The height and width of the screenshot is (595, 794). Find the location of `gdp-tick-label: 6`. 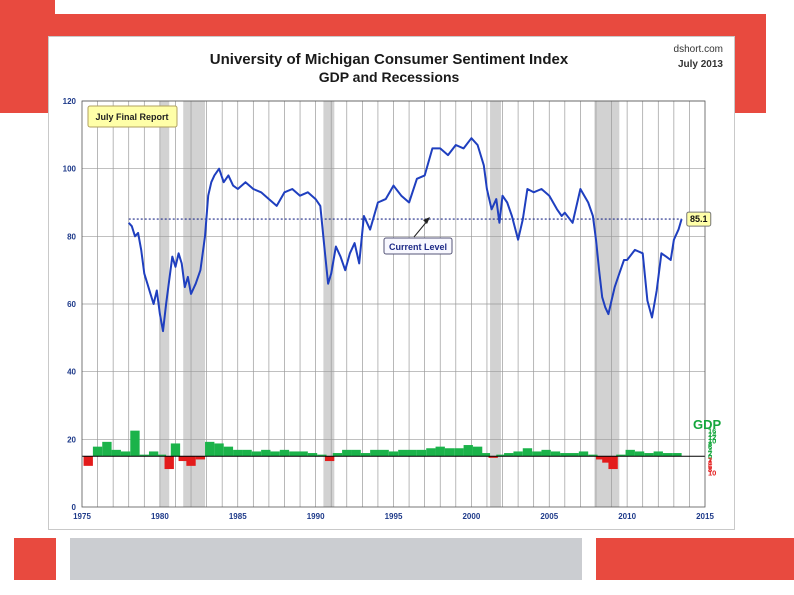

gdp-tick-label: 6 is located at coordinates (710, 447).